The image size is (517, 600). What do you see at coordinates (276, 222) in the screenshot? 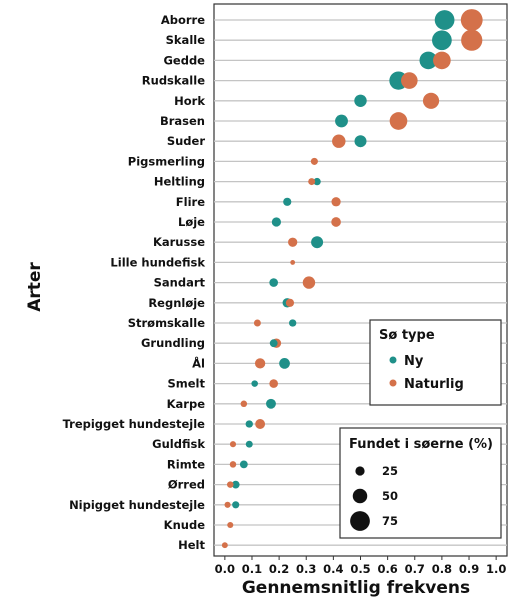
I see `point-ny-løje` at bounding box center [276, 222].